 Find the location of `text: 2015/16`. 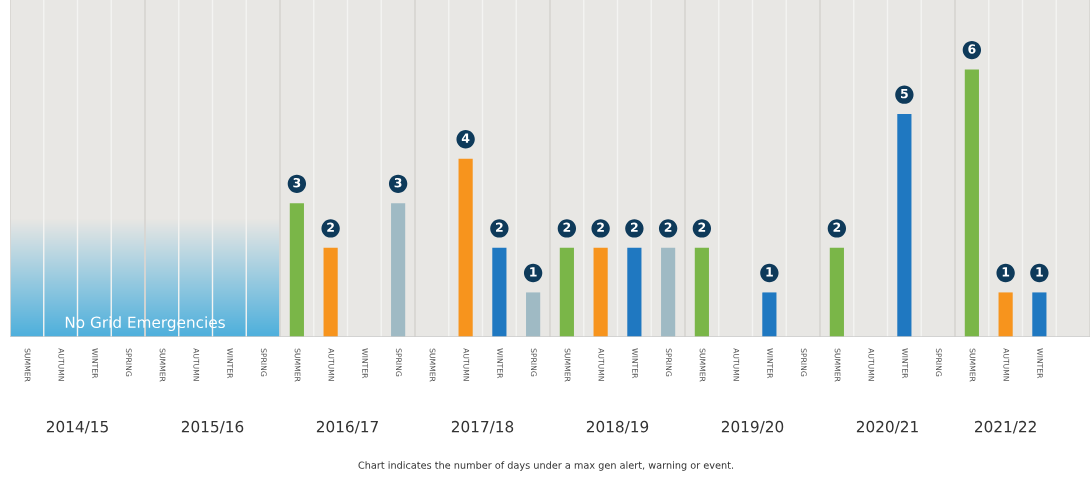

text: 2015/16 is located at coordinates (212, 427).